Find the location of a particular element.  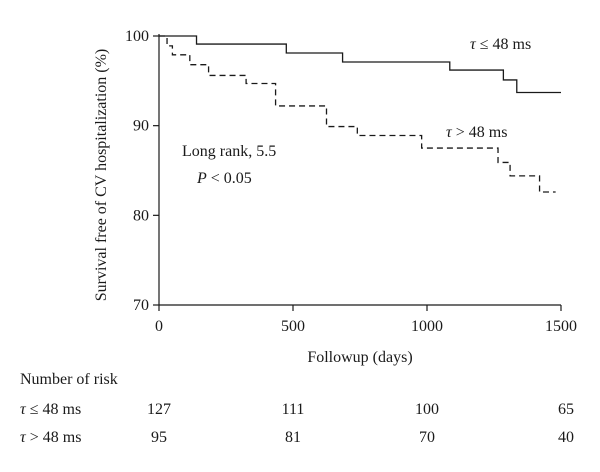

x-tick-label: 0 is located at coordinates (159, 326).